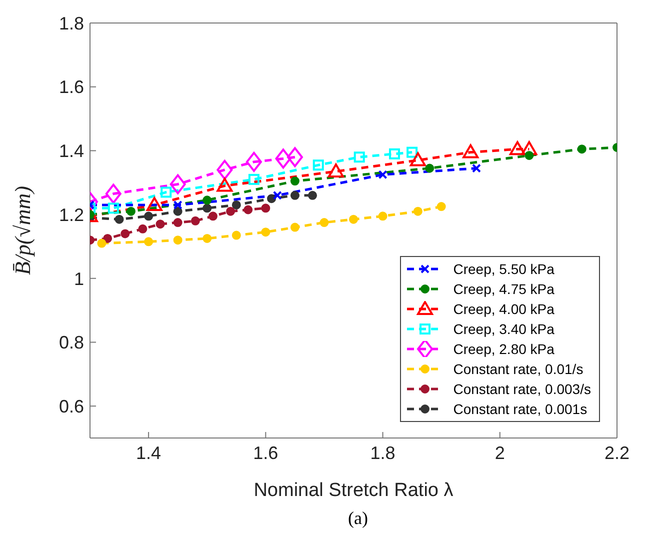 The image size is (662, 547). What do you see at coordinates (71, 151) in the screenshot?
I see `y-tick-label: 1.4` at bounding box center [71, 151].